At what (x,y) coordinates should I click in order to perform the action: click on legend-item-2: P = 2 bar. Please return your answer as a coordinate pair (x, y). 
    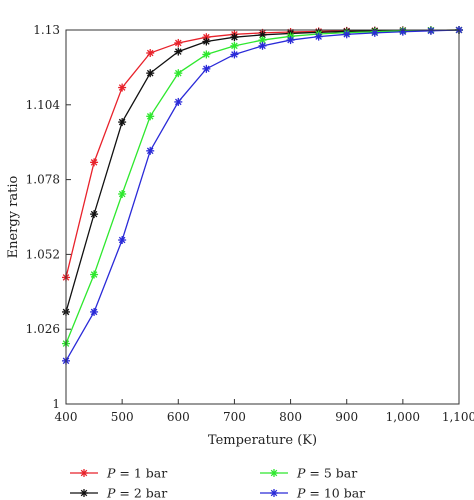
    Looking at the image, I should click on (118, 493).